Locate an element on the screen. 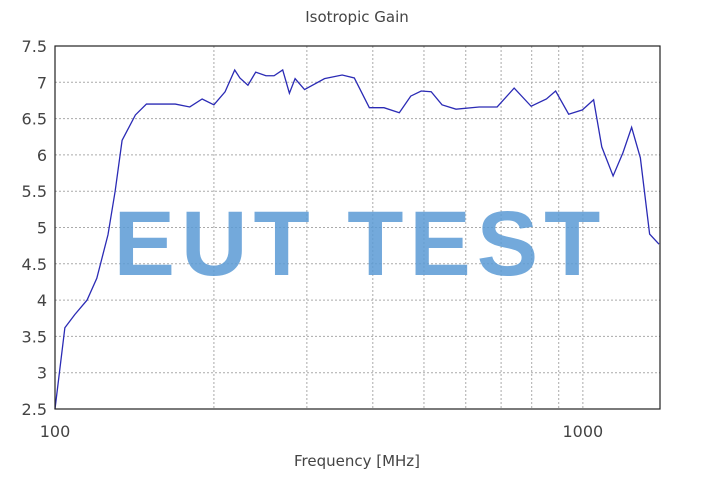 The height and width of the screenshot is (488, 705). y-tick-label: 7.5 is located at coordinates (34, 46).